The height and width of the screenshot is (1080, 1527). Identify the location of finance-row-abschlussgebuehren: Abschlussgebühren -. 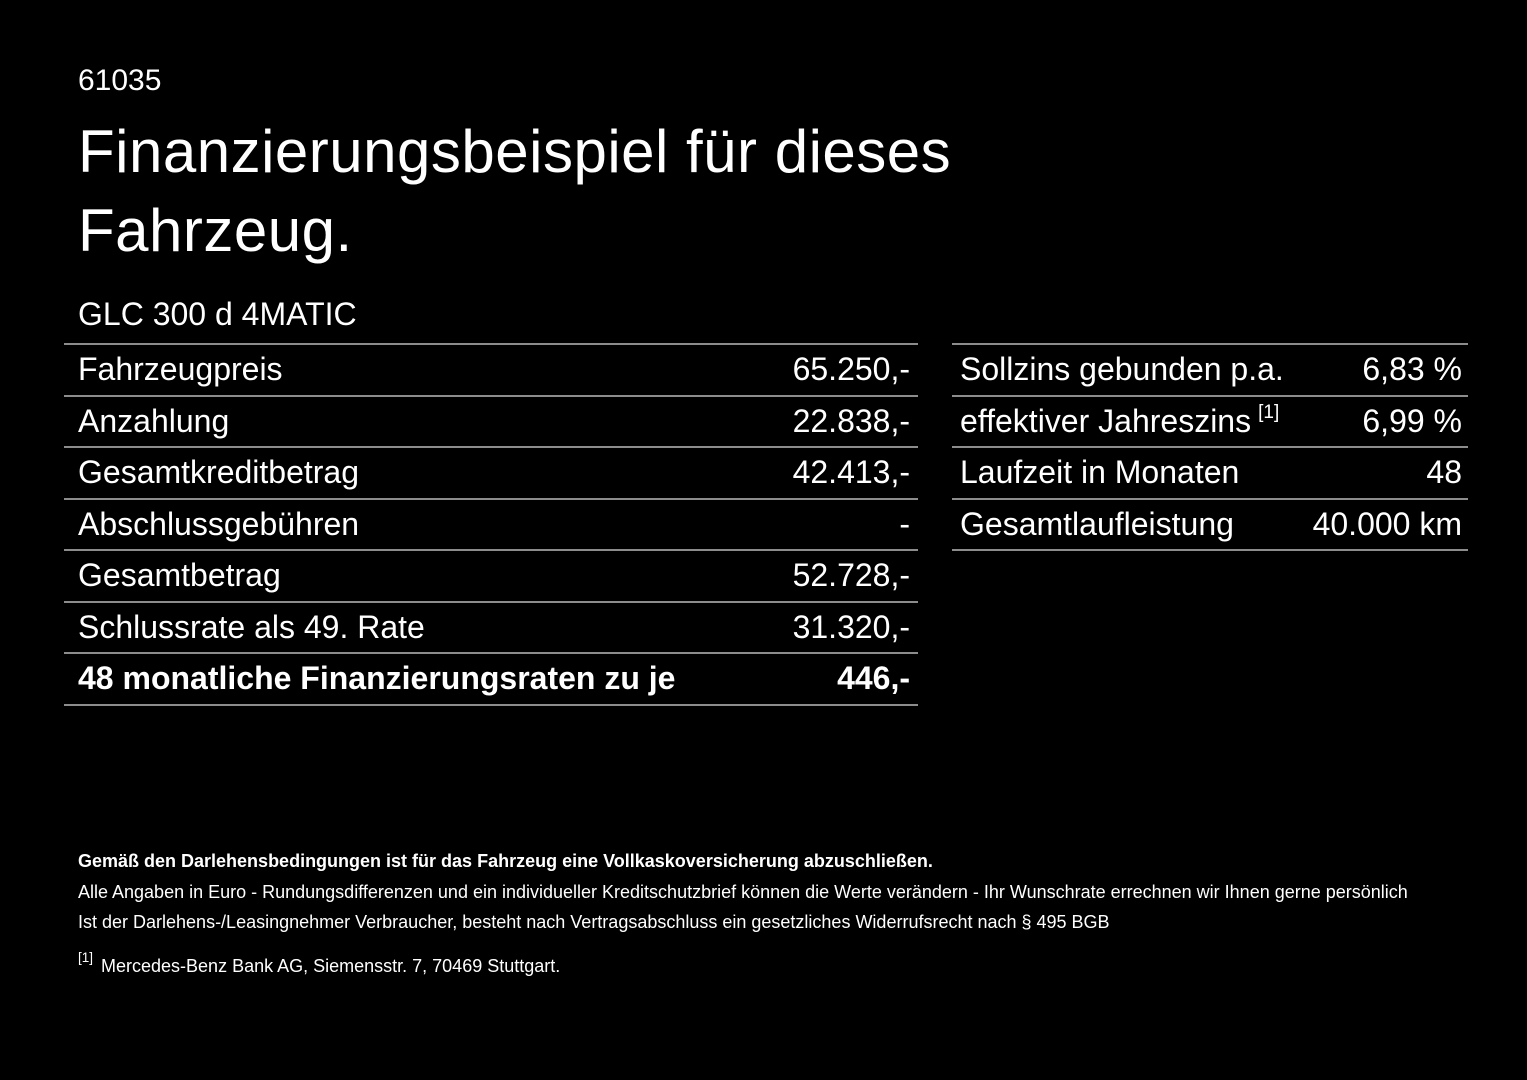
(491, 525).